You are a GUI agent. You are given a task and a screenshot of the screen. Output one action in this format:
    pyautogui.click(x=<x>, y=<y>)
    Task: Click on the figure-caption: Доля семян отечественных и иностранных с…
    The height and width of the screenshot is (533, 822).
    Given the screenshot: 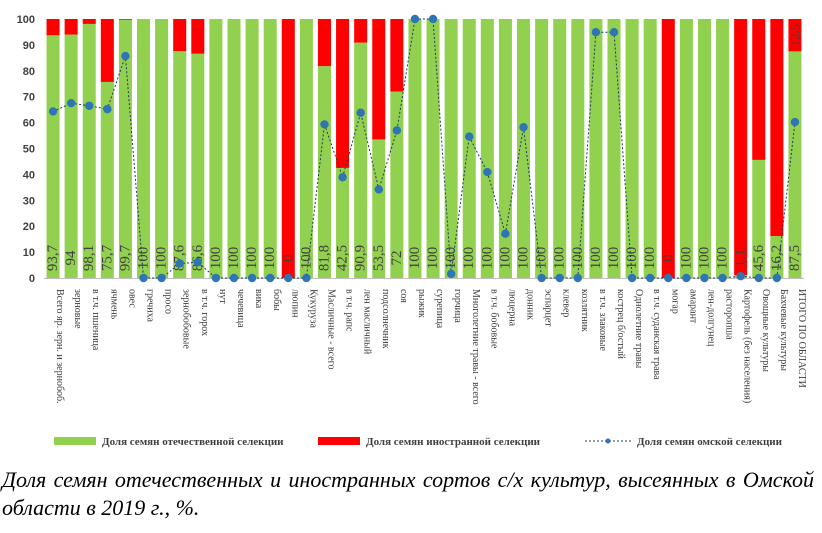 What is the action you would take?
    pyautogui.click(x=408, y=493)
    